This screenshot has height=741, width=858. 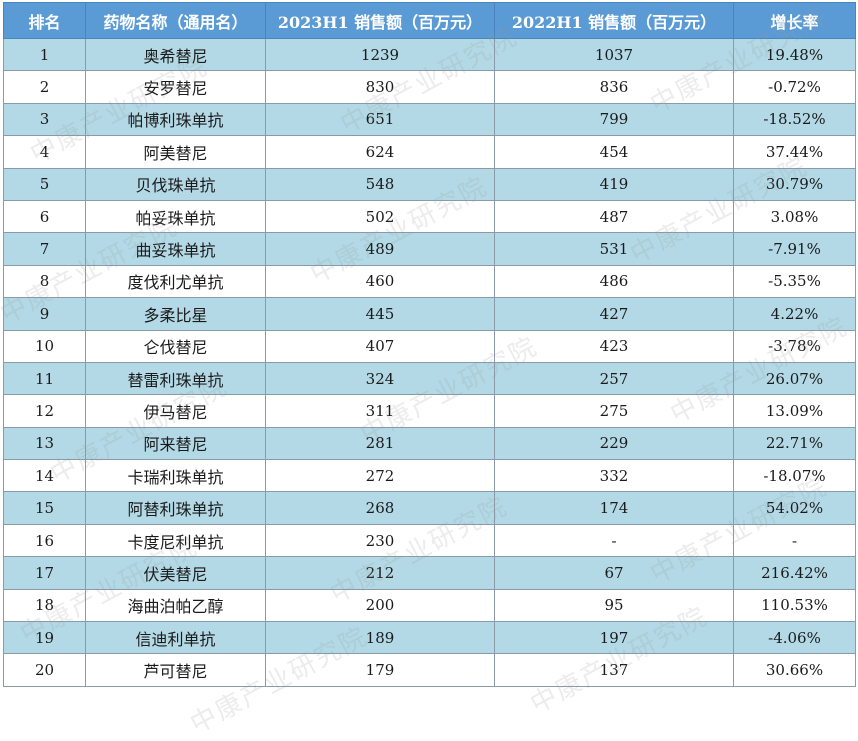 I want to click on table-row: 1 奥希替尼 1239 1037 19.48%, so click(x=429, y=54).